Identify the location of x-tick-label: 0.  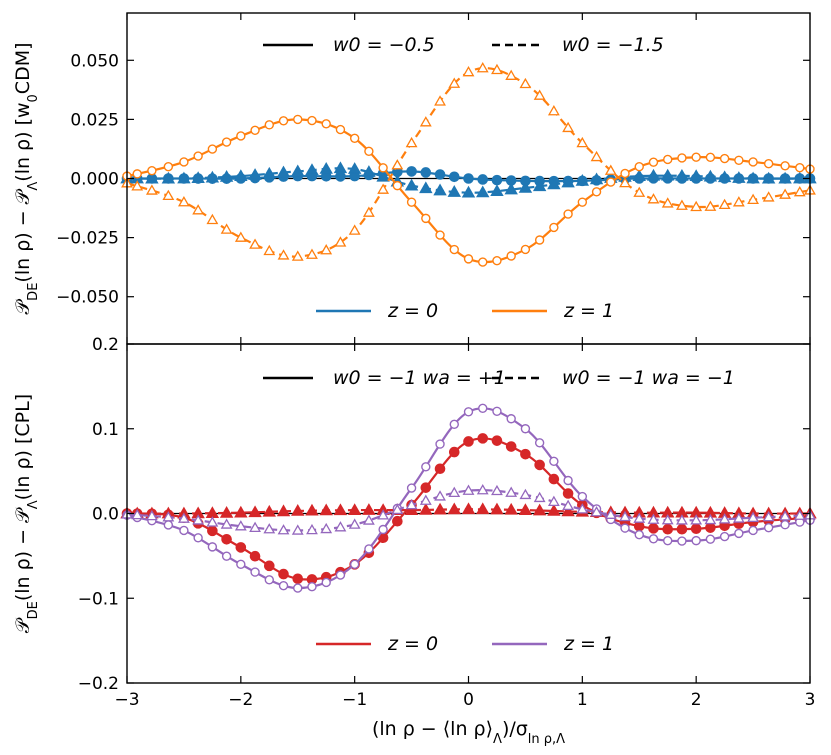
(468, 700).